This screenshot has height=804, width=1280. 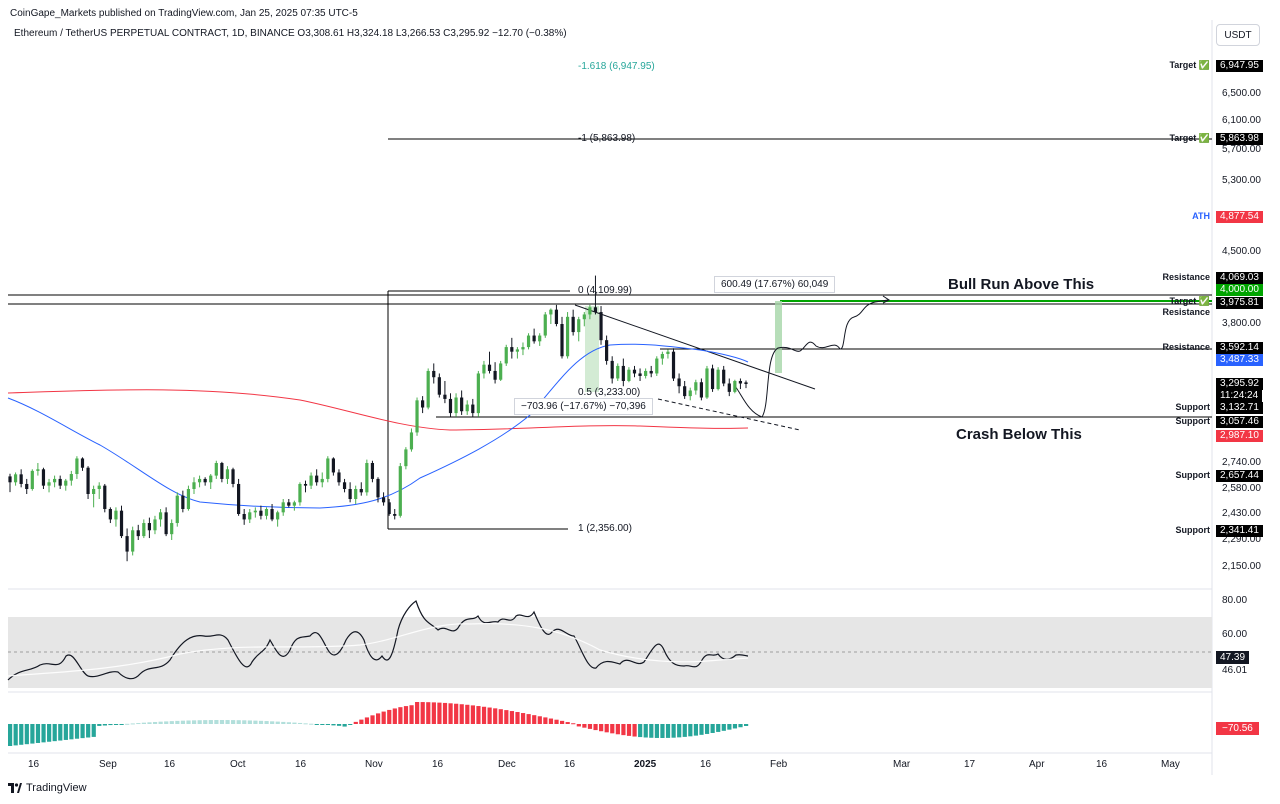 I want to click on price-box: 3,132.71, so click(x=1239, y=408).